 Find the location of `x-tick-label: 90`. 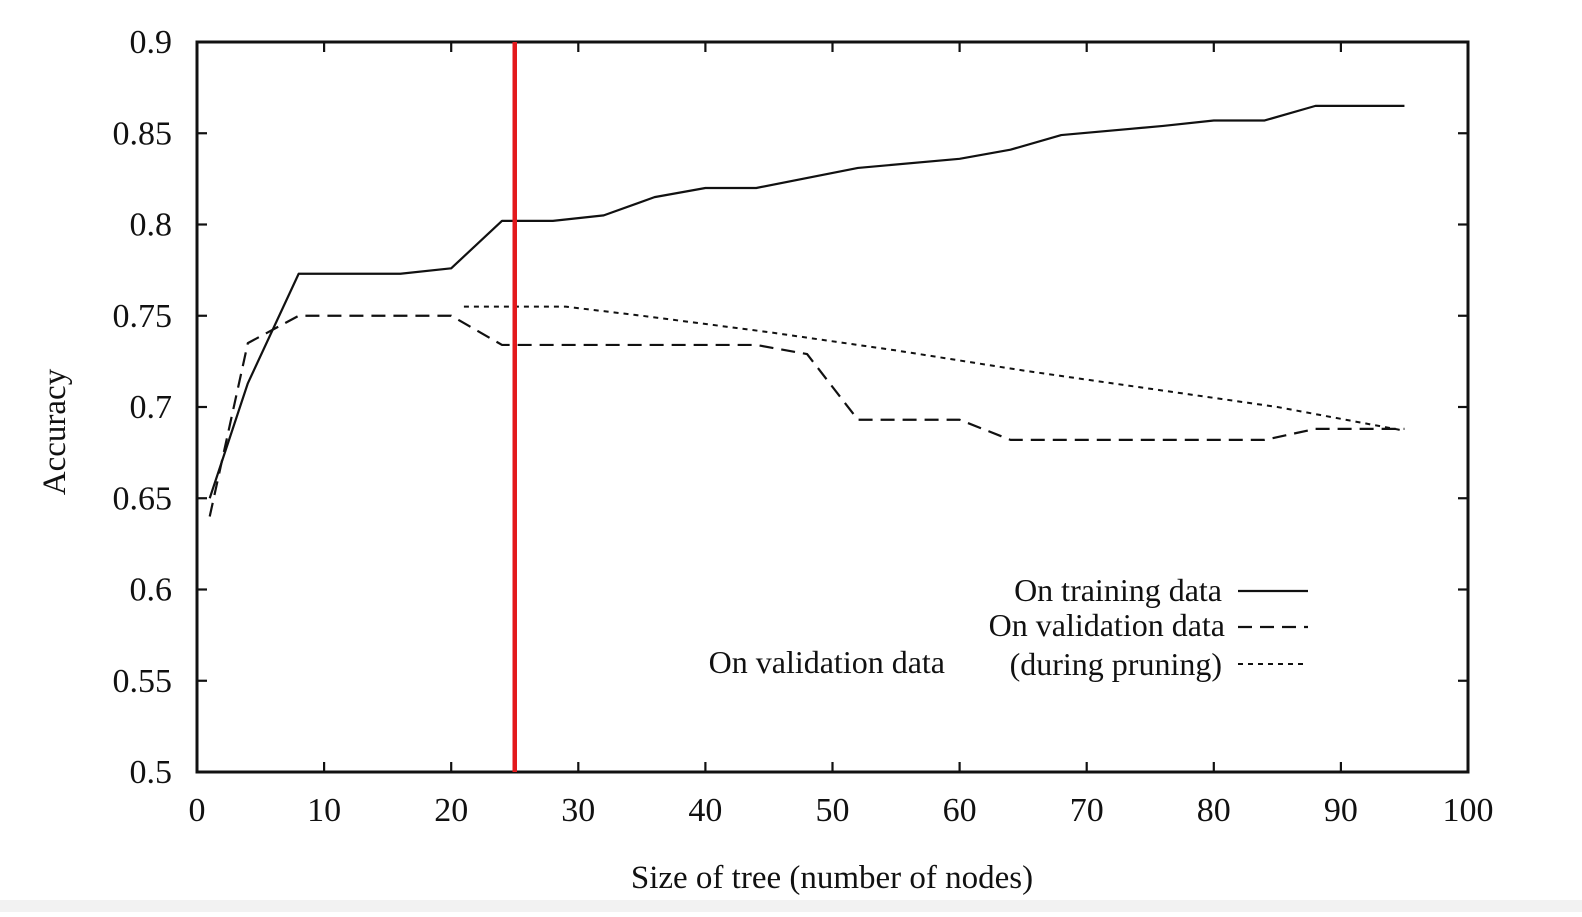

x-tick-label: 90 is located at coordinates (1341, 810).